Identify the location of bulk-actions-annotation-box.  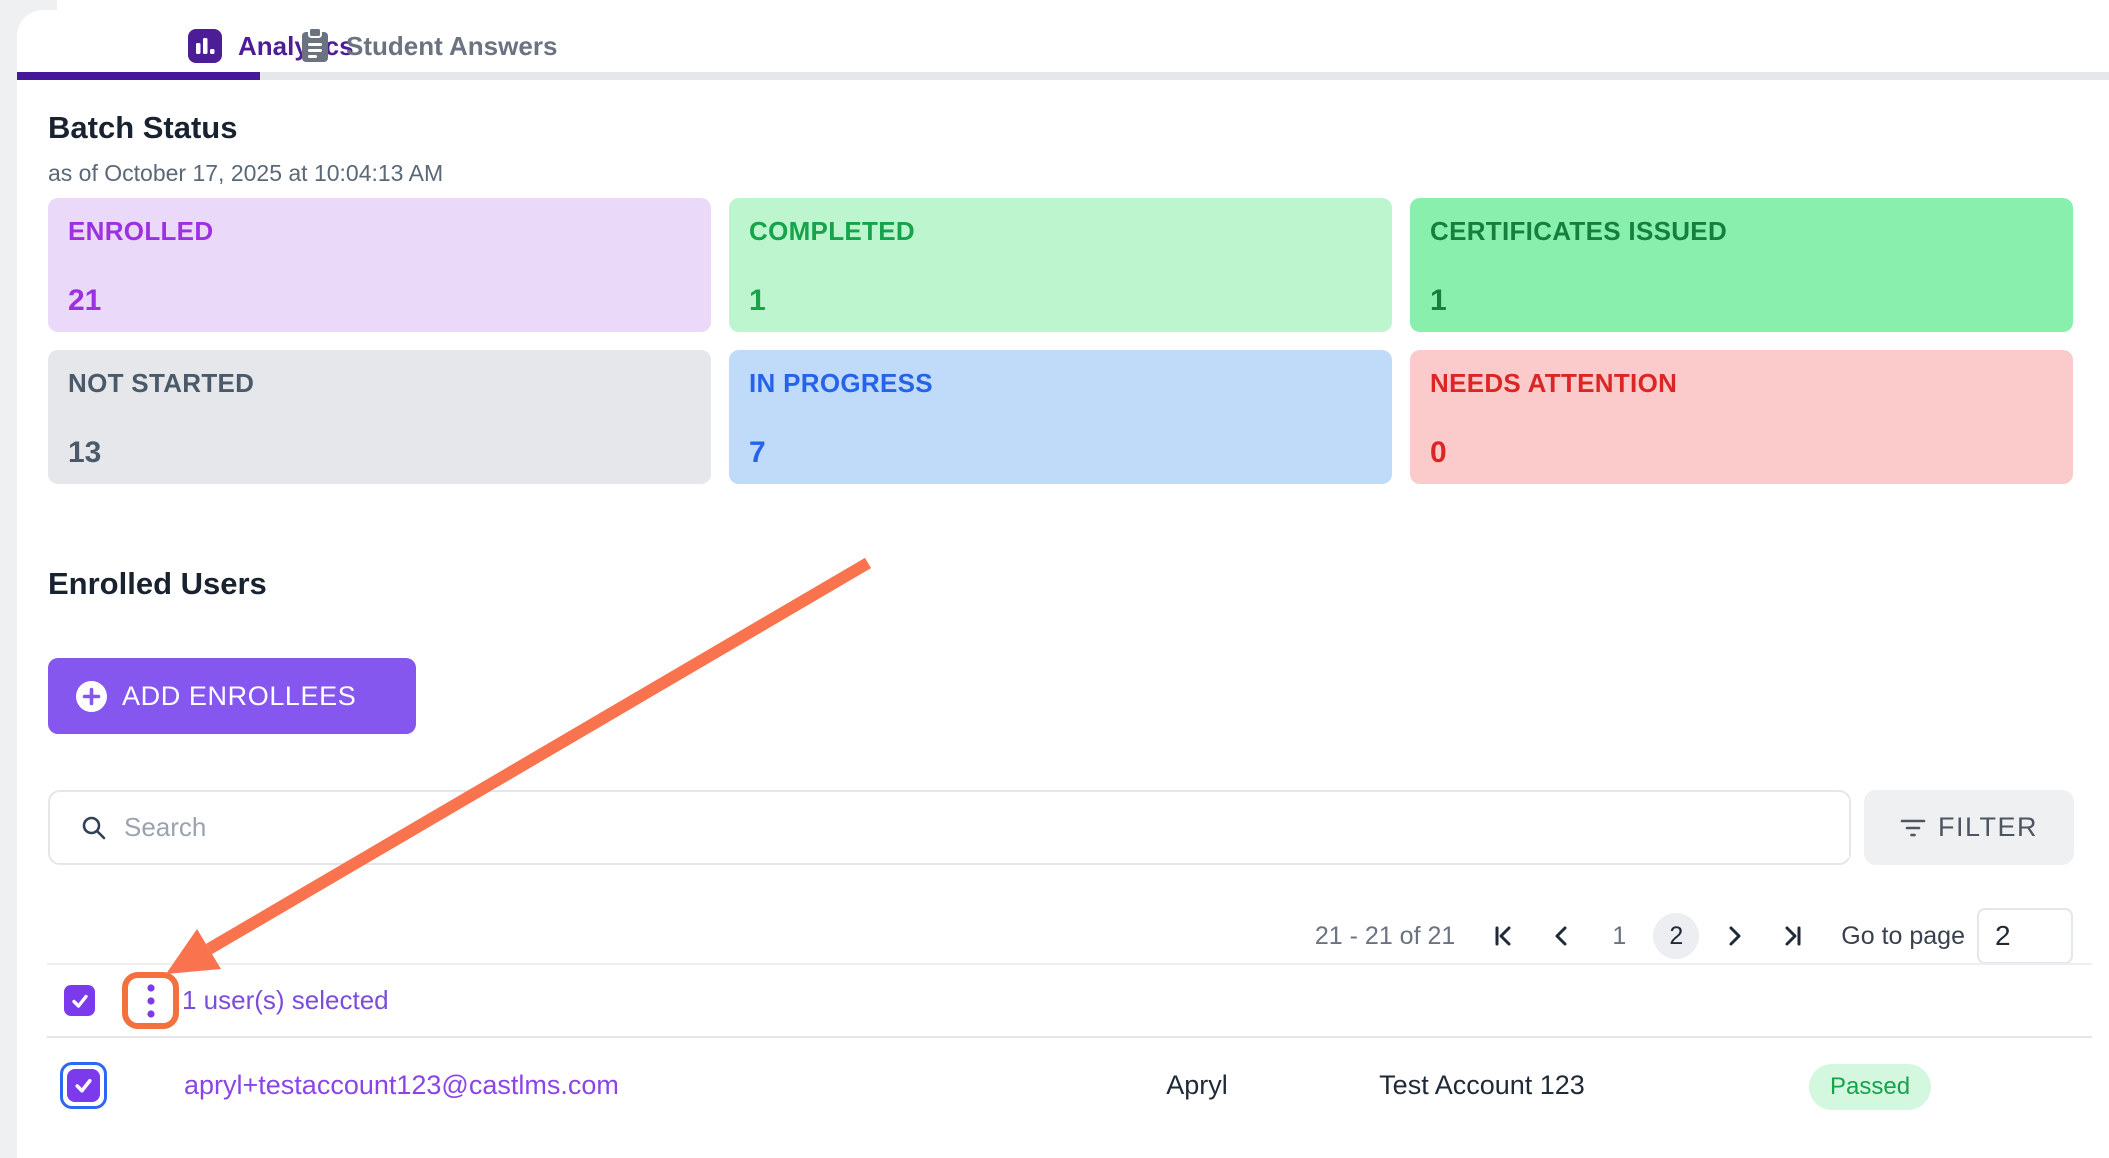
(150, 1000).